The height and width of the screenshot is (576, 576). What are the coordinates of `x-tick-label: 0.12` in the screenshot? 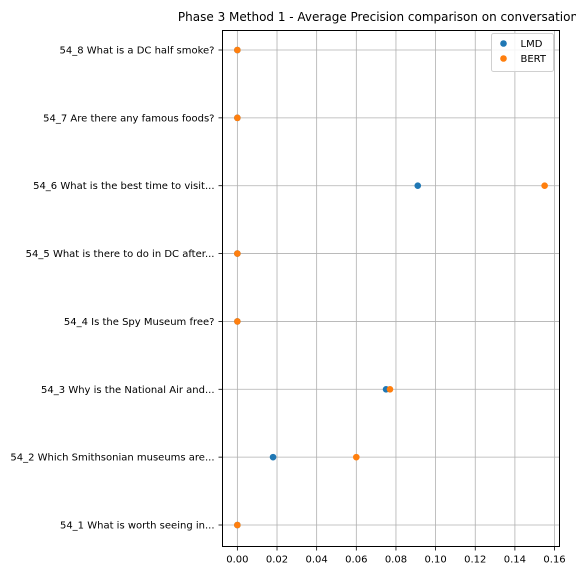 It's located at (475, 560).